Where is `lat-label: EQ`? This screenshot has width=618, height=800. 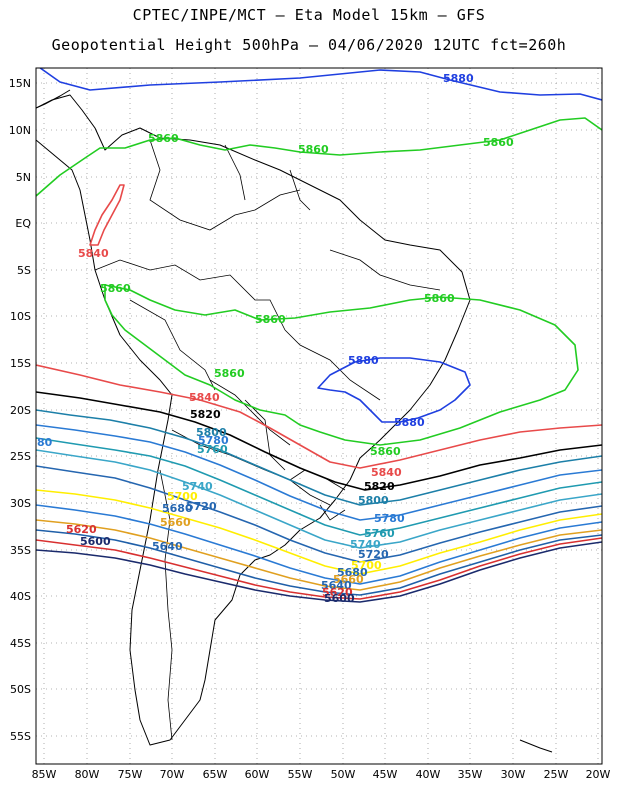
lat-label: EQ is located at coordinates (23, 223).